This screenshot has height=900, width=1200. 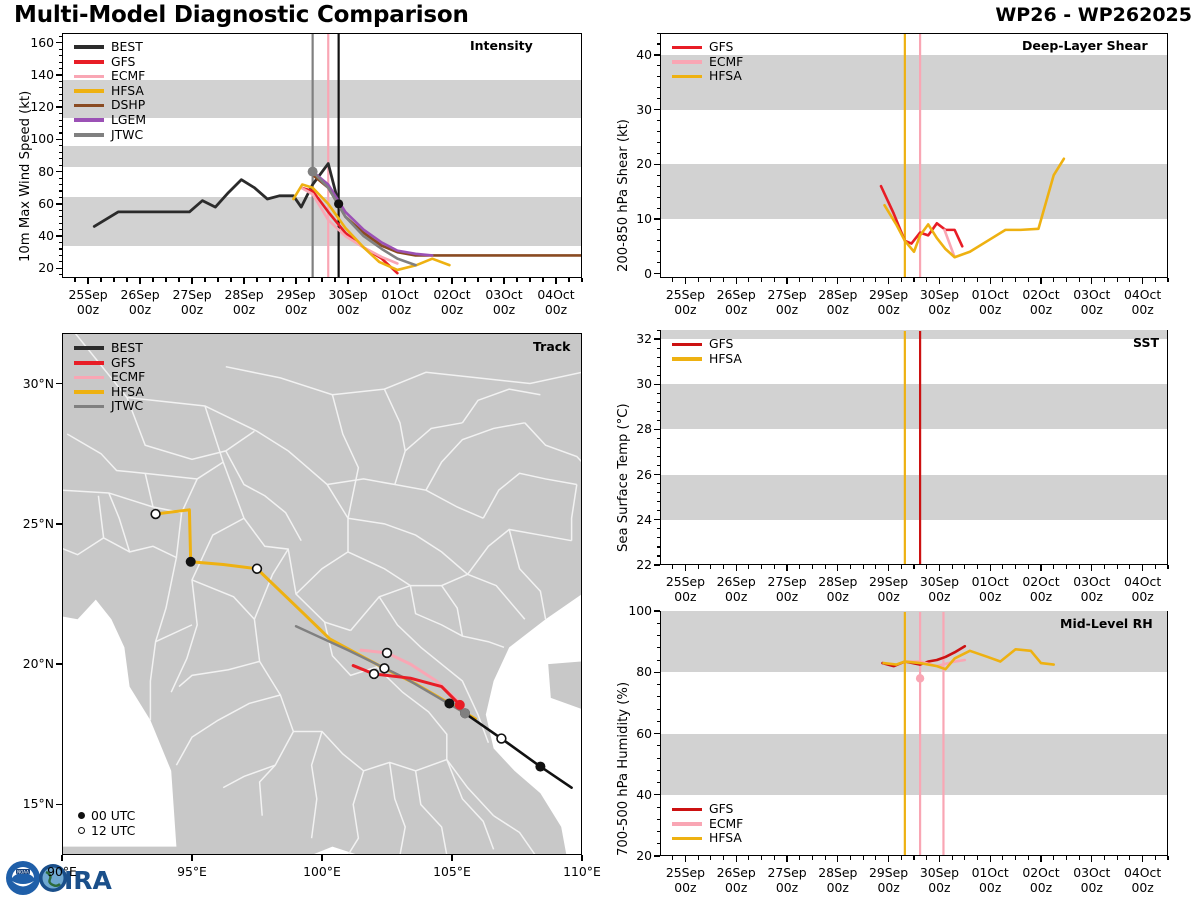 I want to click on rh-x-tick-label-4: 29Sep 00z, so click(x=889, y=880).